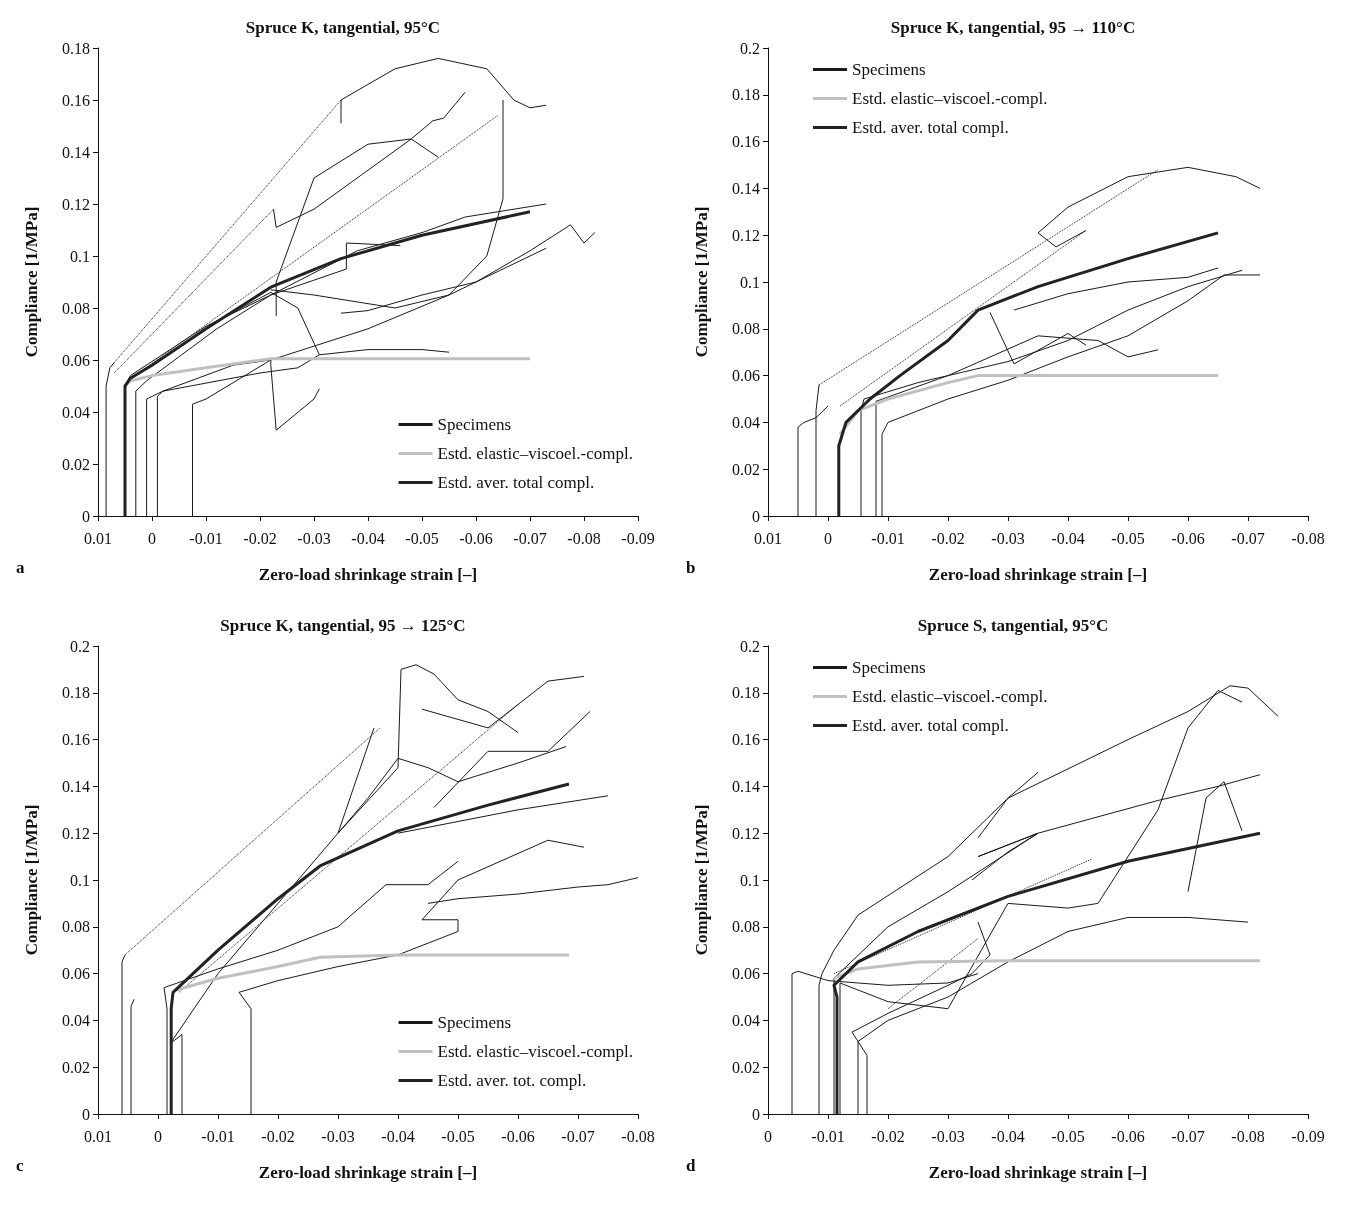 This screenshot has height=1215, width=1359. I want to click on text: c, so click(20, 1165).